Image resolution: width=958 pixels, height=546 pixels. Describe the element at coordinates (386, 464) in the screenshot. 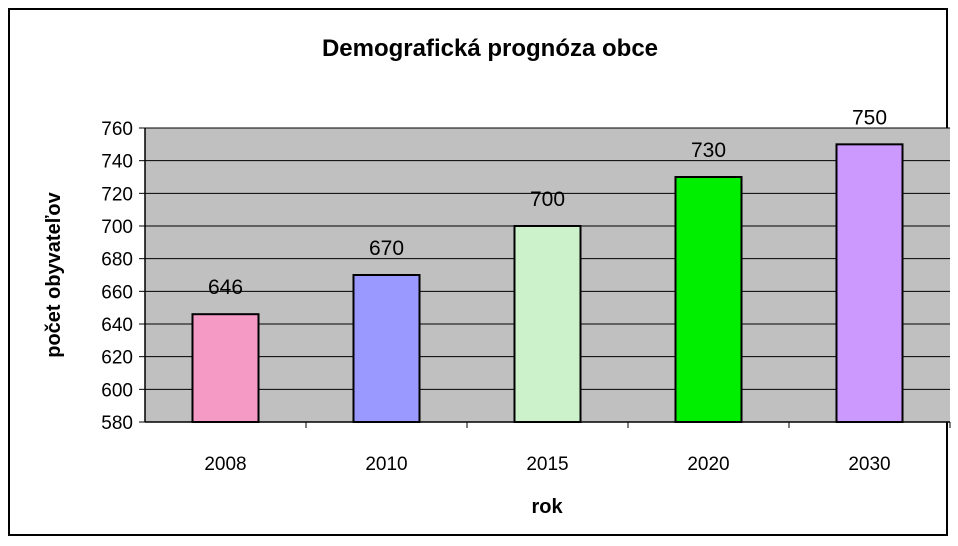

I see `x-tick-label-2010: 2010` at that location.